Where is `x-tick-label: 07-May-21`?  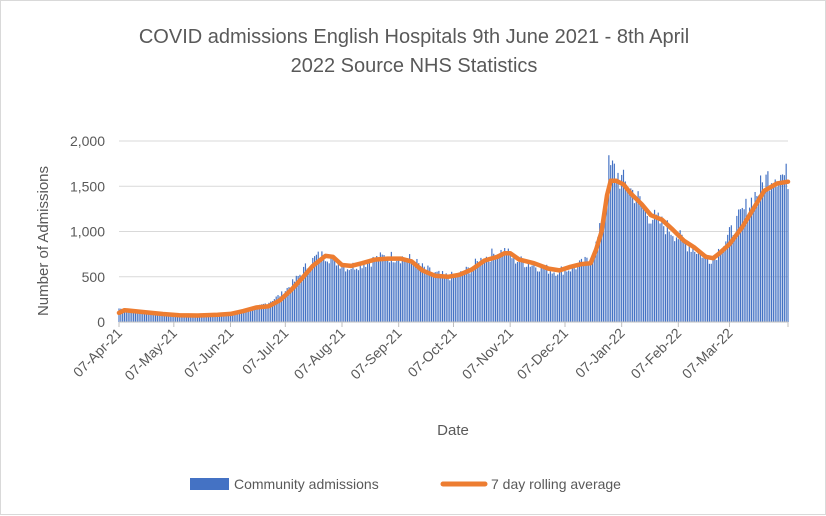 x-tick-label: 07-May-21 is located at coordinates (150, 354).